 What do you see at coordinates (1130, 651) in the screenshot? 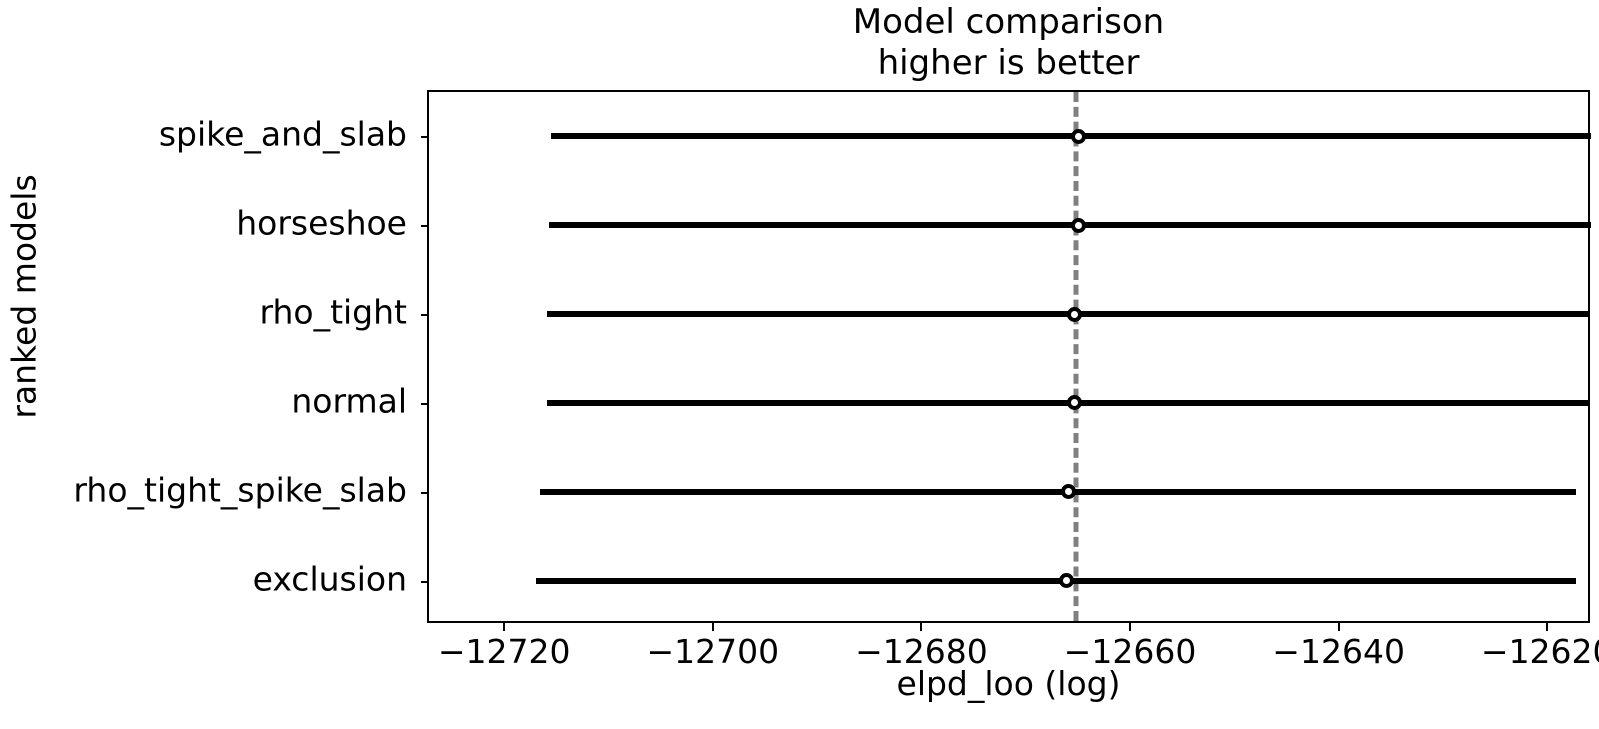
I see `x-tick-label: −12660` at bounding box center [1130, 651].